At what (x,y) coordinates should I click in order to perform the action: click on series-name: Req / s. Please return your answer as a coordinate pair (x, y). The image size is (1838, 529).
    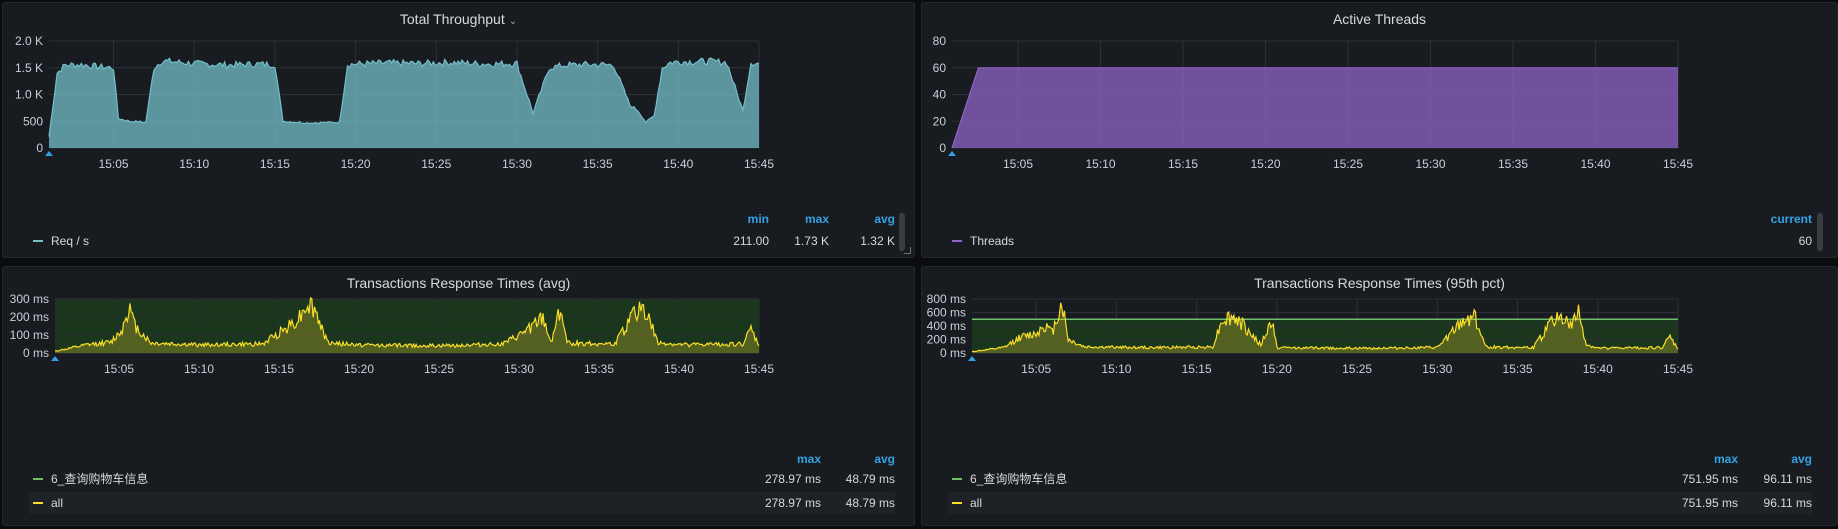
    Looking at the image, I should click on (70, 241).